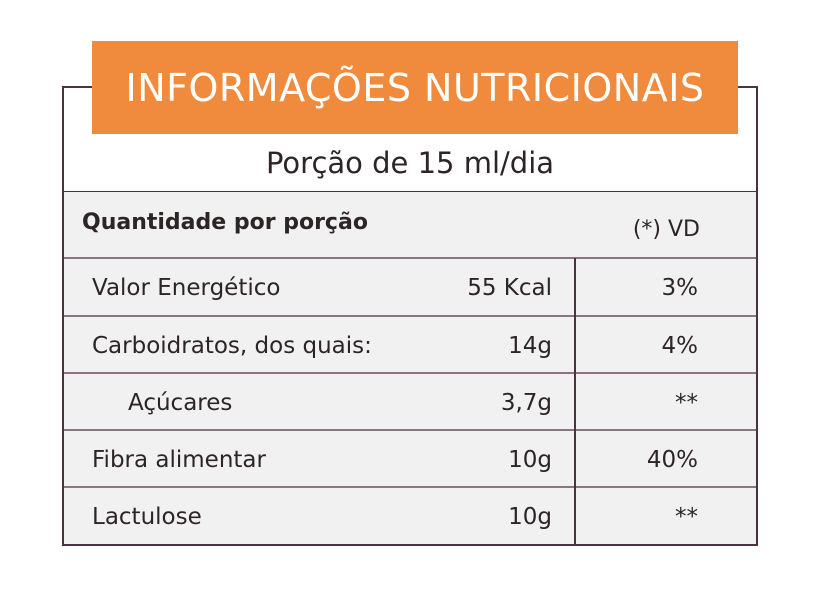 This screenshot has height=598, width=821. What do you see at coordinates (680, 288) in the screenshot?
I see `nutrient-vd: 3%` at bounding box center [680, 288].